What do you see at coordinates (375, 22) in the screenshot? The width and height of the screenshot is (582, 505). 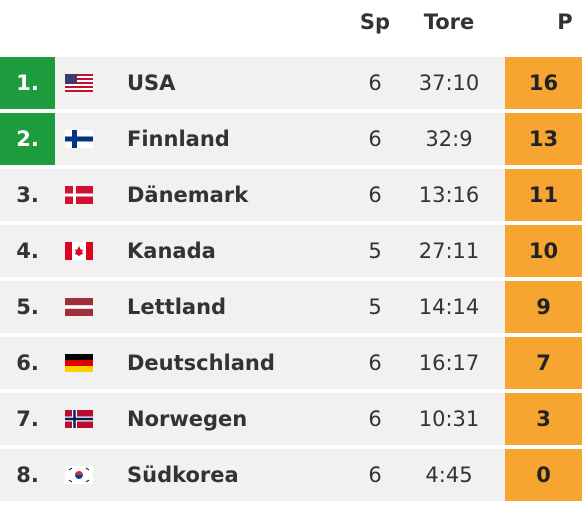 I see `header-sp: Sp` at bounding box center [375, 22].